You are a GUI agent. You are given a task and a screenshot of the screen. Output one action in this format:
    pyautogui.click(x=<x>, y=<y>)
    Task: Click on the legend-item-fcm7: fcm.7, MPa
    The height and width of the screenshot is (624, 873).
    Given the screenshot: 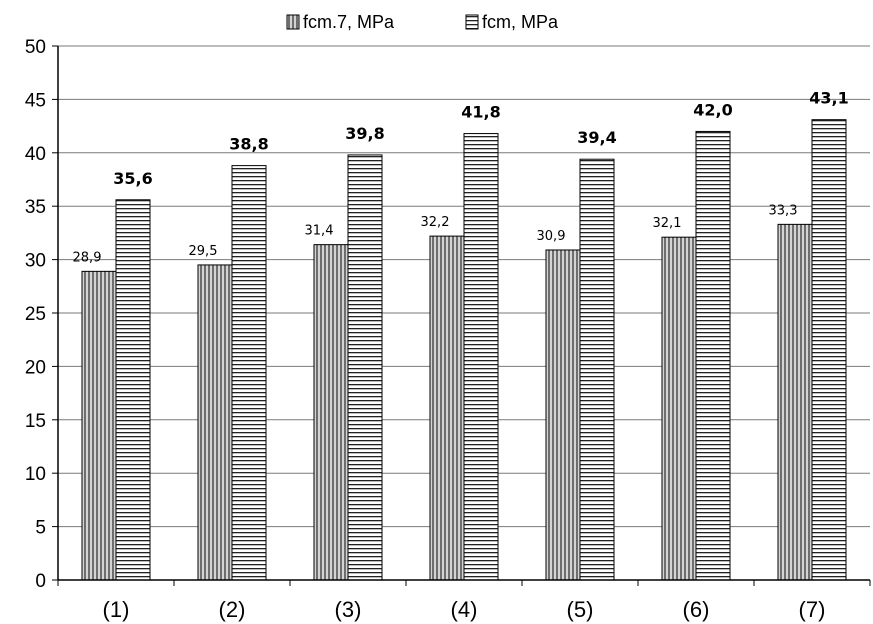 What is the action you would take?
    pyautogui.click(x=340, y=22)
    